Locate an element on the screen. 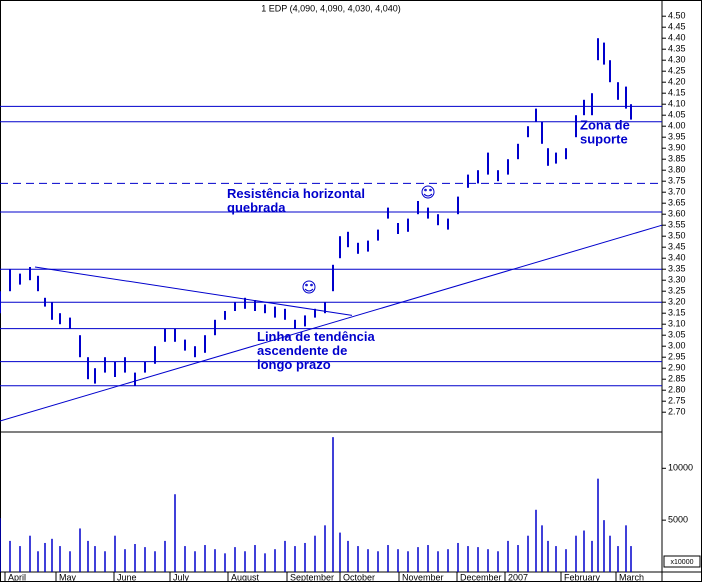 The image size is (702, 582). y-tick-label: 4.00 is located at coordinates (677, 126).